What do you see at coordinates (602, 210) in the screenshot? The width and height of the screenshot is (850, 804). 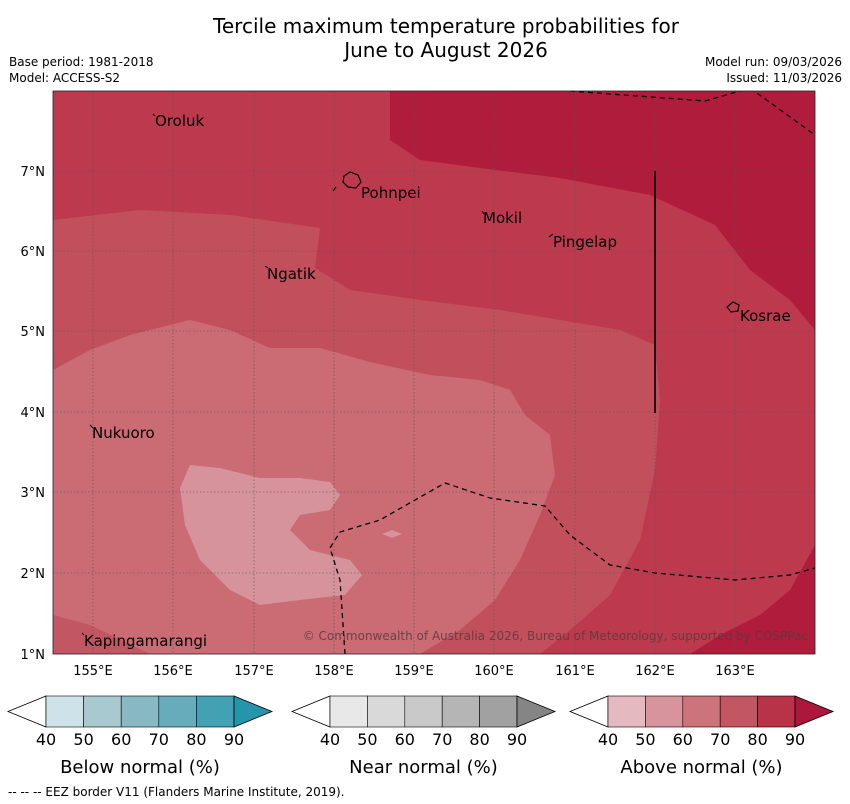 I see `band-80-90-north` at bounding box center [602, 210].